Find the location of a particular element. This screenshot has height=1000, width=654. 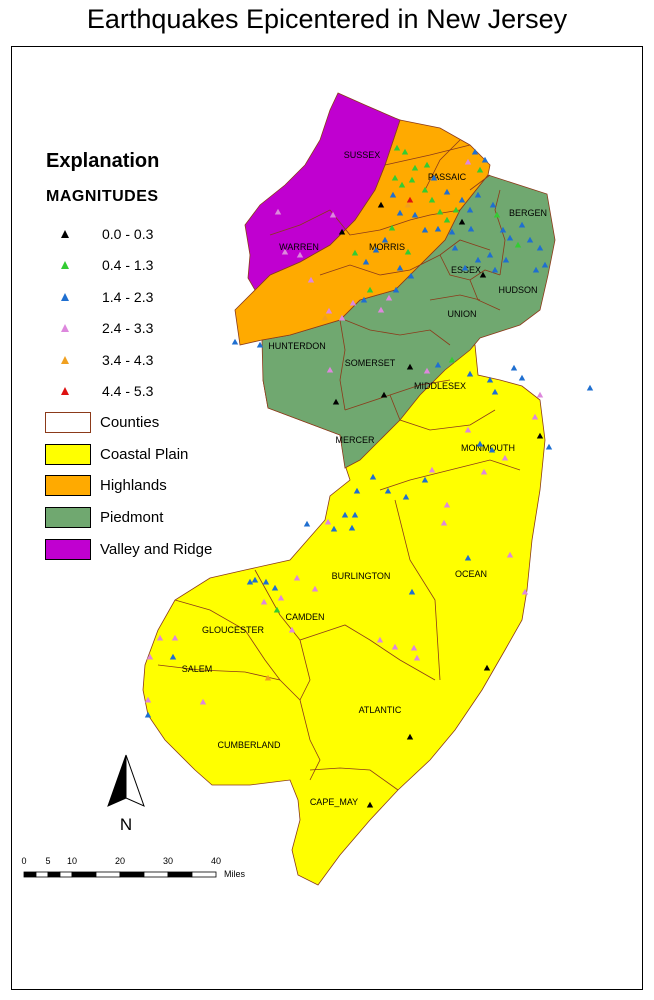

area-legend-item: Coastal Plain is located at coordinates (145, 455).